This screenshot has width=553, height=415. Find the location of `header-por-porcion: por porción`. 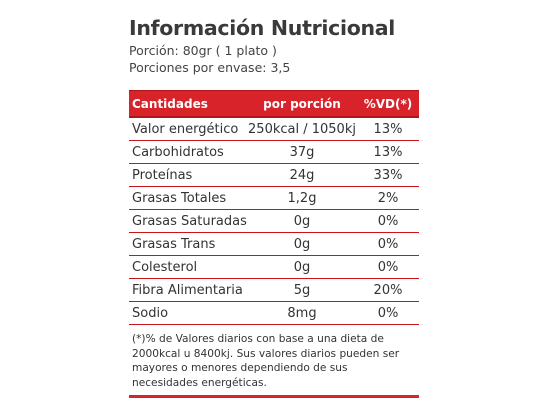

header-por-porcion: por porción is located at coordinates (302, 103).